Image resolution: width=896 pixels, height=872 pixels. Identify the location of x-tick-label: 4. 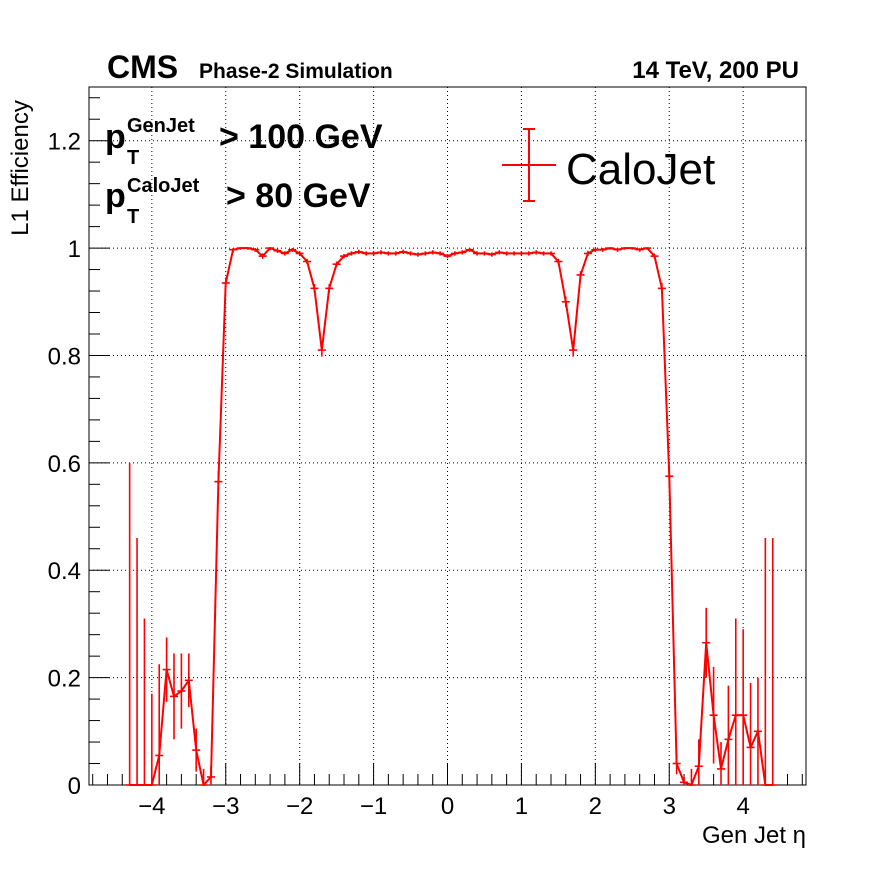
(742, 806).